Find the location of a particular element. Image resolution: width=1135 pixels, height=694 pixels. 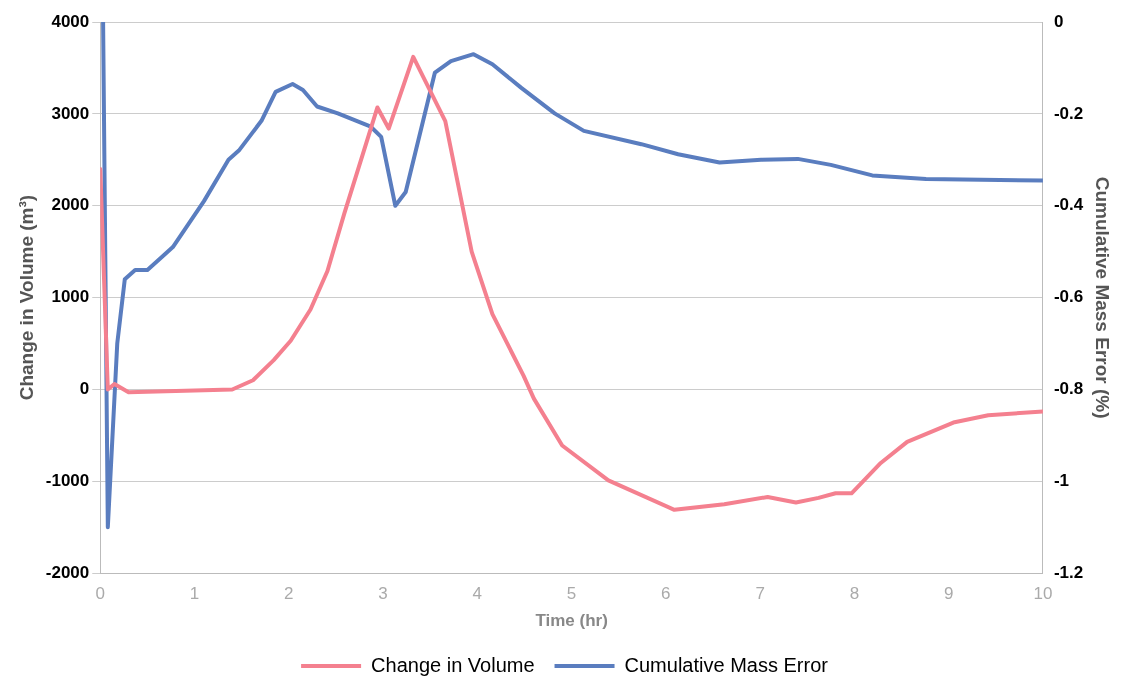

y2-tick-label: -1.2 is located at coordinates (1068, 572).